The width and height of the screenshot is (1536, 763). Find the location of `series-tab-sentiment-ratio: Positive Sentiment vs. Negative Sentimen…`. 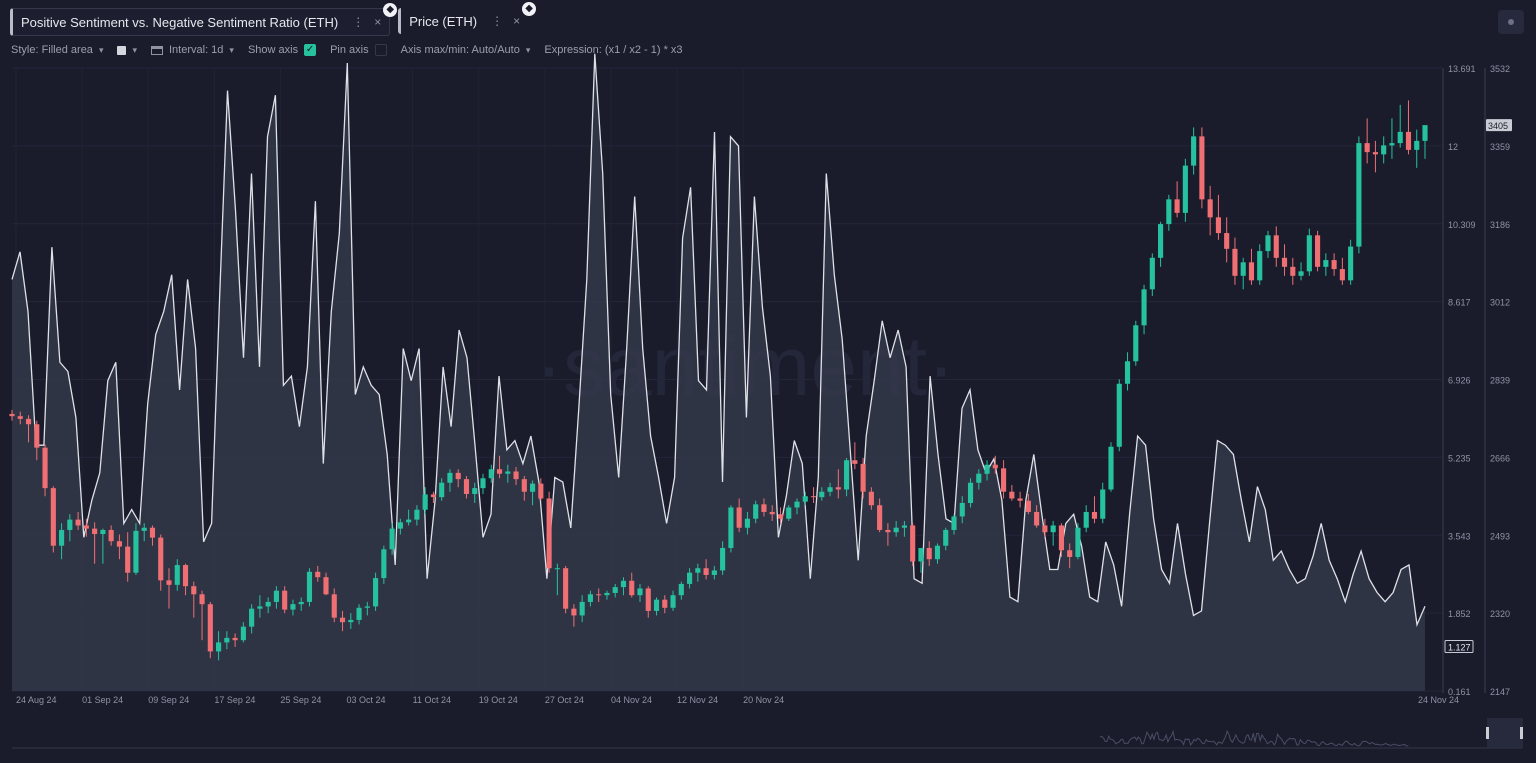

series-tab-sentiment-ratio: Positive Sentiment vs. Negative Sentimen… is located at coordinates (204, 19).